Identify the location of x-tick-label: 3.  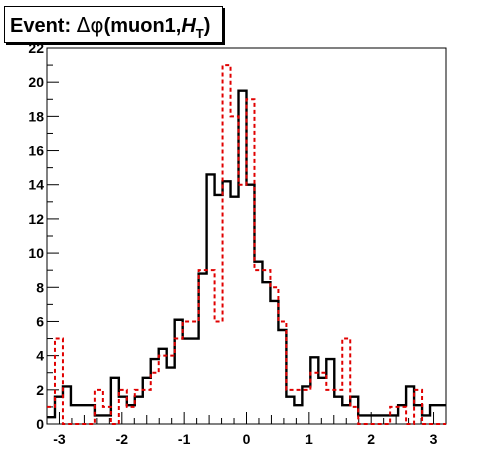
(434, 439).